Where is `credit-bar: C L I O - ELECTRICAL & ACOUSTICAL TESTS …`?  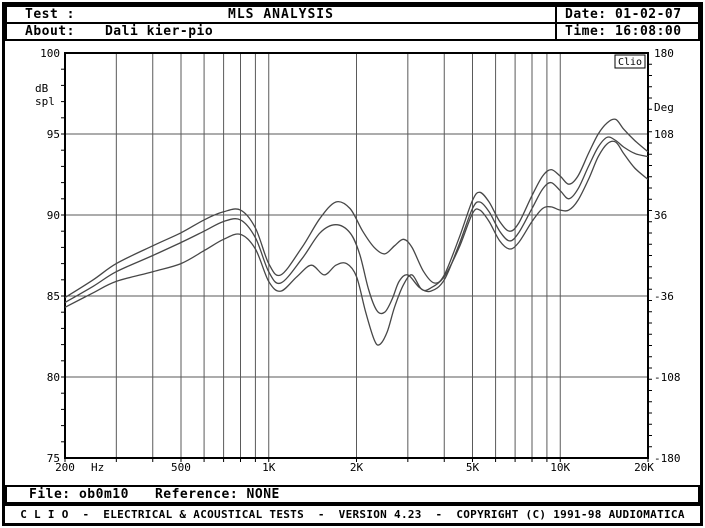
credit-bar: C L I O - ELECTRICAL & ACOUSTICAL TESTS … is located at coordinates (352, 513).